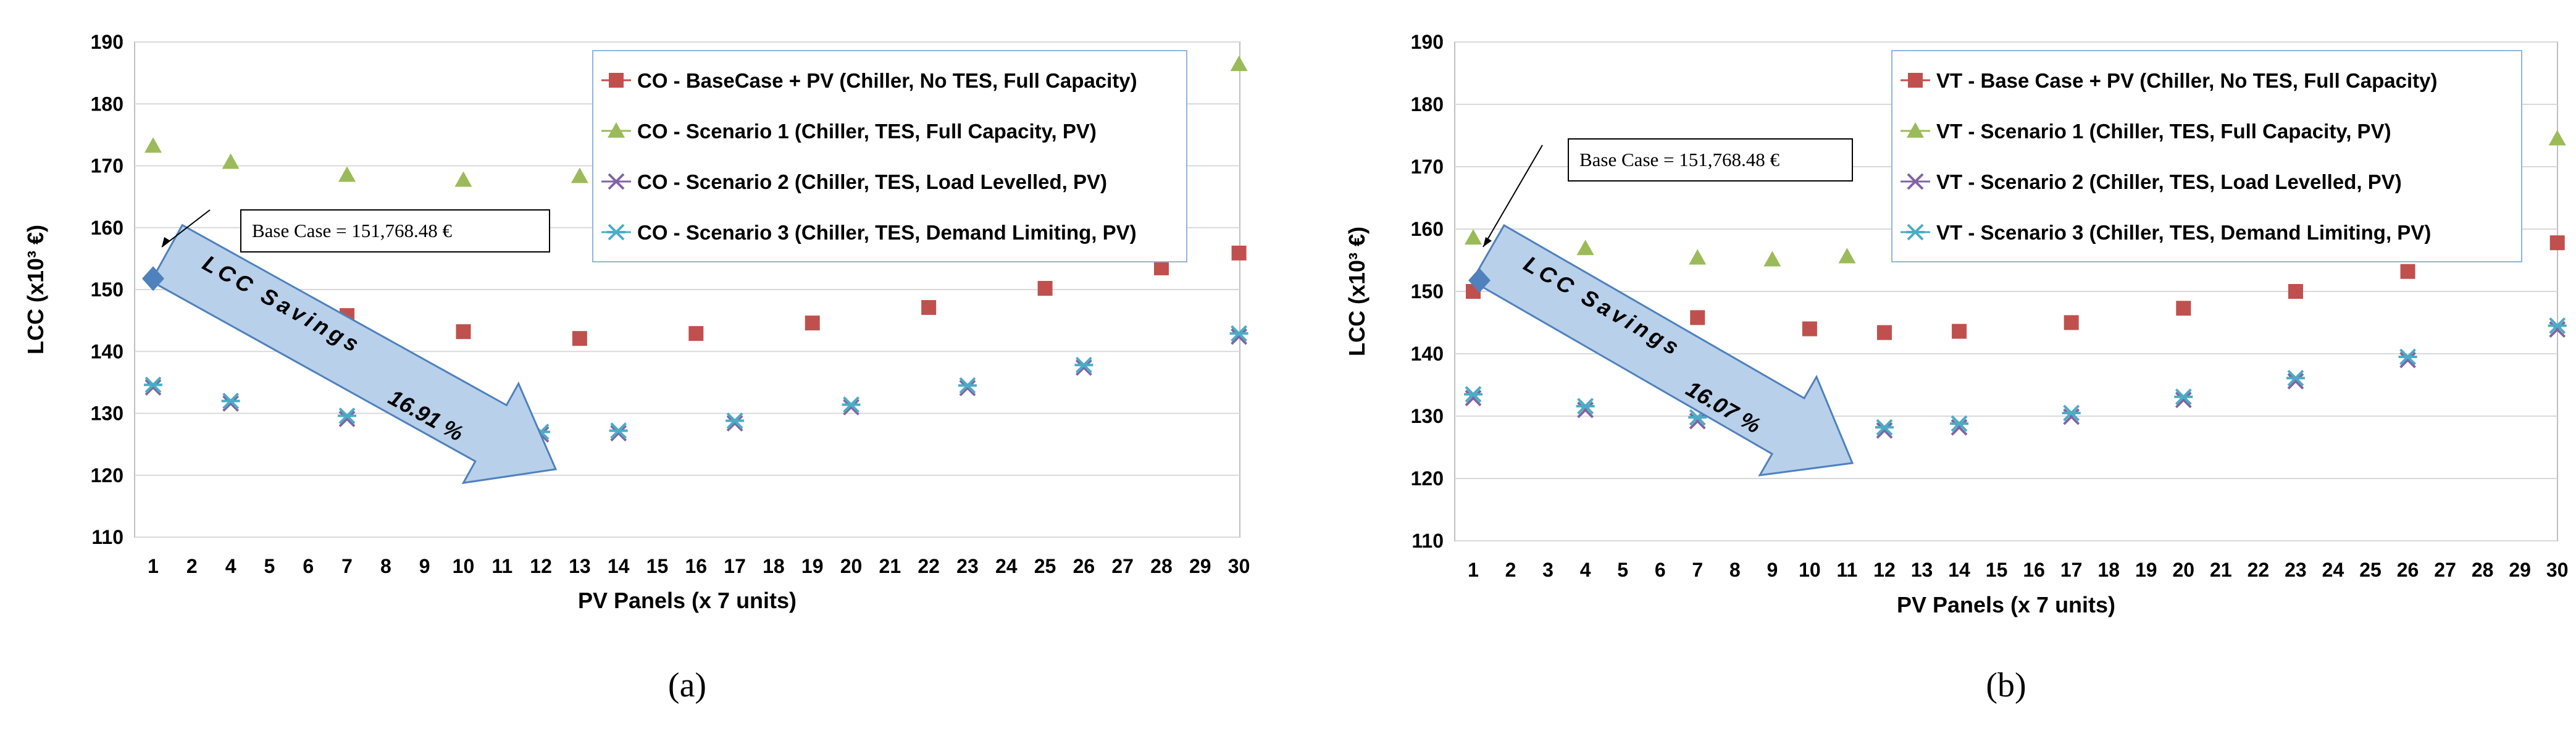  Describe the element at coordinates (1200, 566) in the screenshot. I see `x-tick-label: 29` at that location.